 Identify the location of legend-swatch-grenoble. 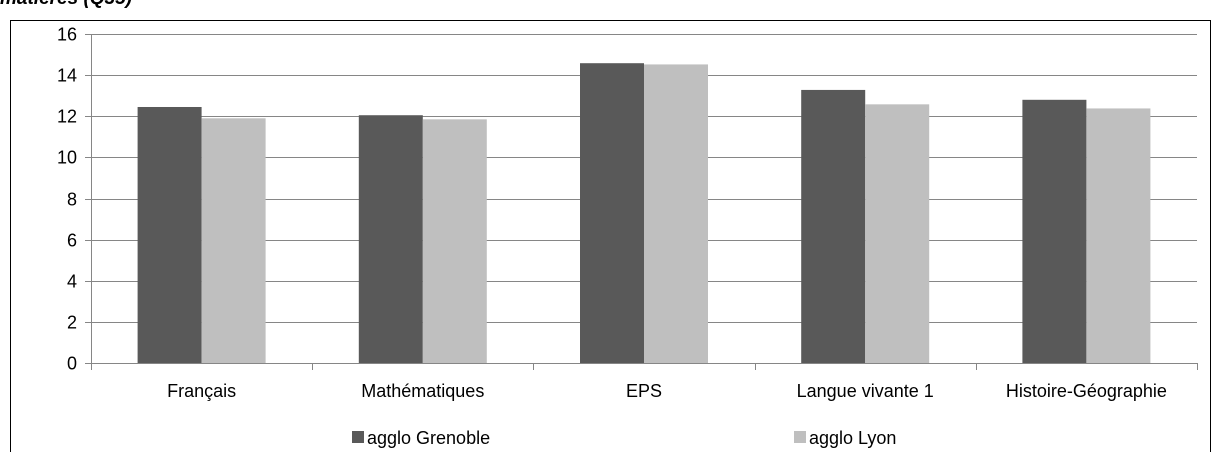
(358, 437).